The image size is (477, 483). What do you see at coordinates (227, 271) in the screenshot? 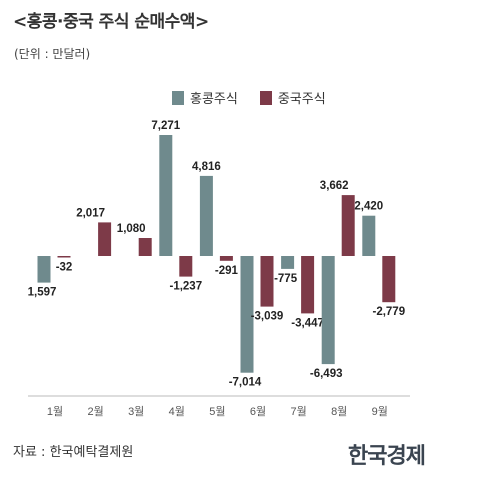
I see `value-label-cn-5: -291` at bounding box center [227, 271].